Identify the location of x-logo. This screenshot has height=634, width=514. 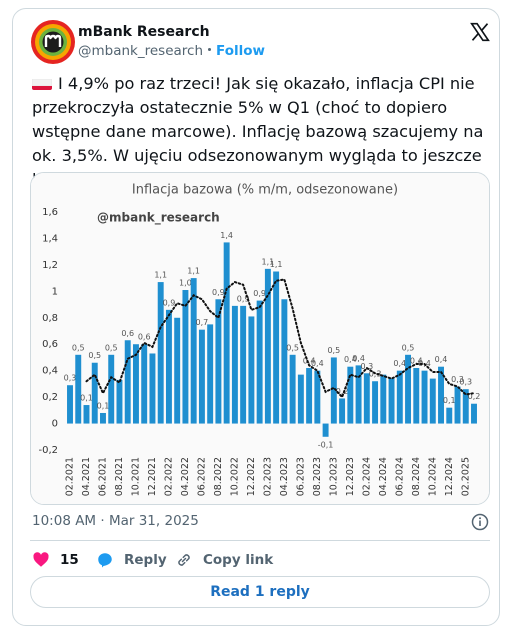
(480, 32).